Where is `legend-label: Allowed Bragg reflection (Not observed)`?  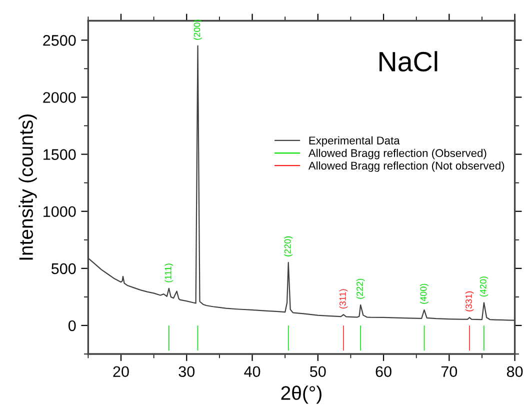 legend-label: Allowed Bragg reflection (Not observed) is located at coordinates (406, 166).